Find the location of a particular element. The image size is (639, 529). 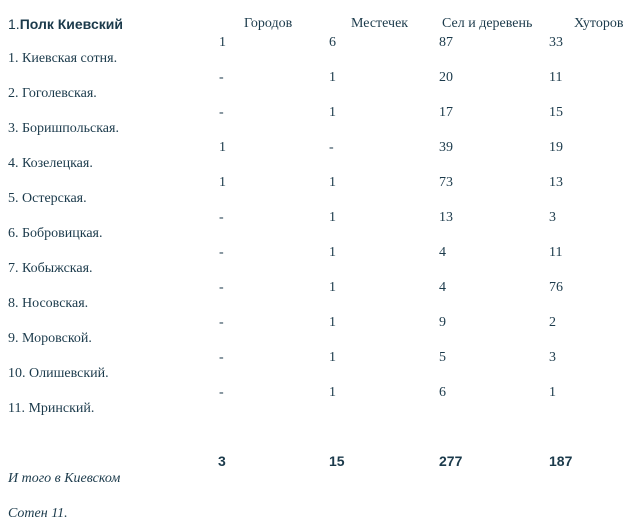

regiment-title: 1.Полк Киевский is located at coordinates (65, 25).